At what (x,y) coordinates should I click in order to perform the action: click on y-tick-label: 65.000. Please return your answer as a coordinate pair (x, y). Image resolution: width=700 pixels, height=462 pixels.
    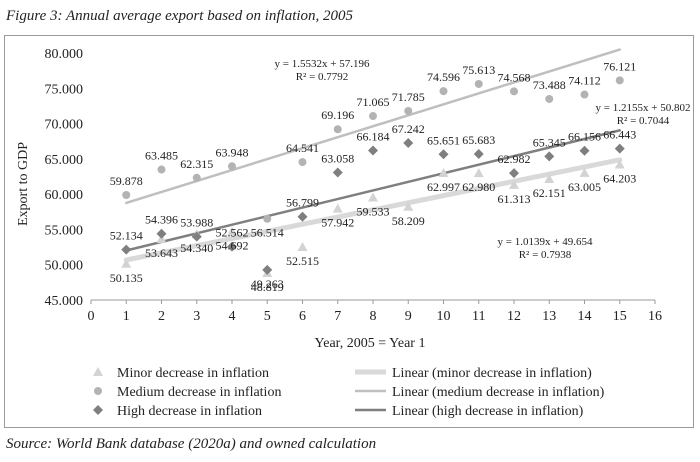
    Looking at the image, I should click on (64, 160).